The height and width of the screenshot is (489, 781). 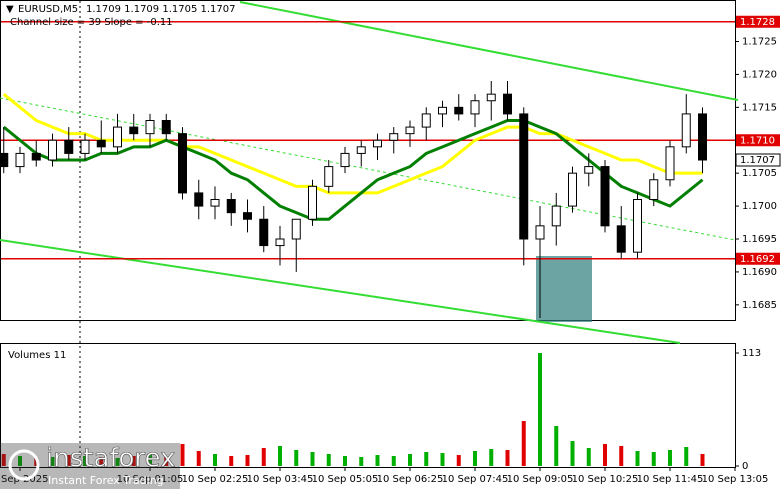 I want to click on volume-tick-label: 113, so click(x=751, y=353).